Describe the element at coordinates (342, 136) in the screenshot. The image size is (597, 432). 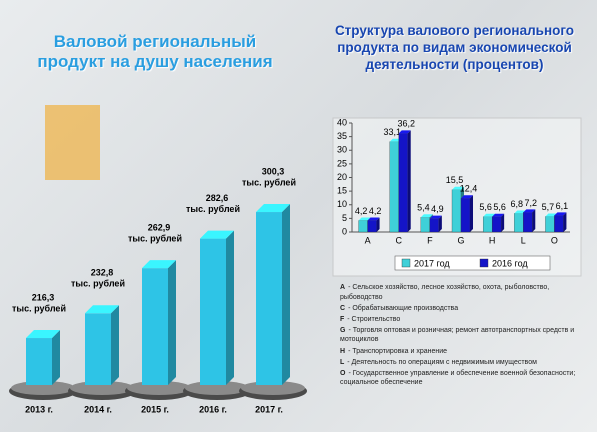
I see `y-tick-label: 35` at that location.